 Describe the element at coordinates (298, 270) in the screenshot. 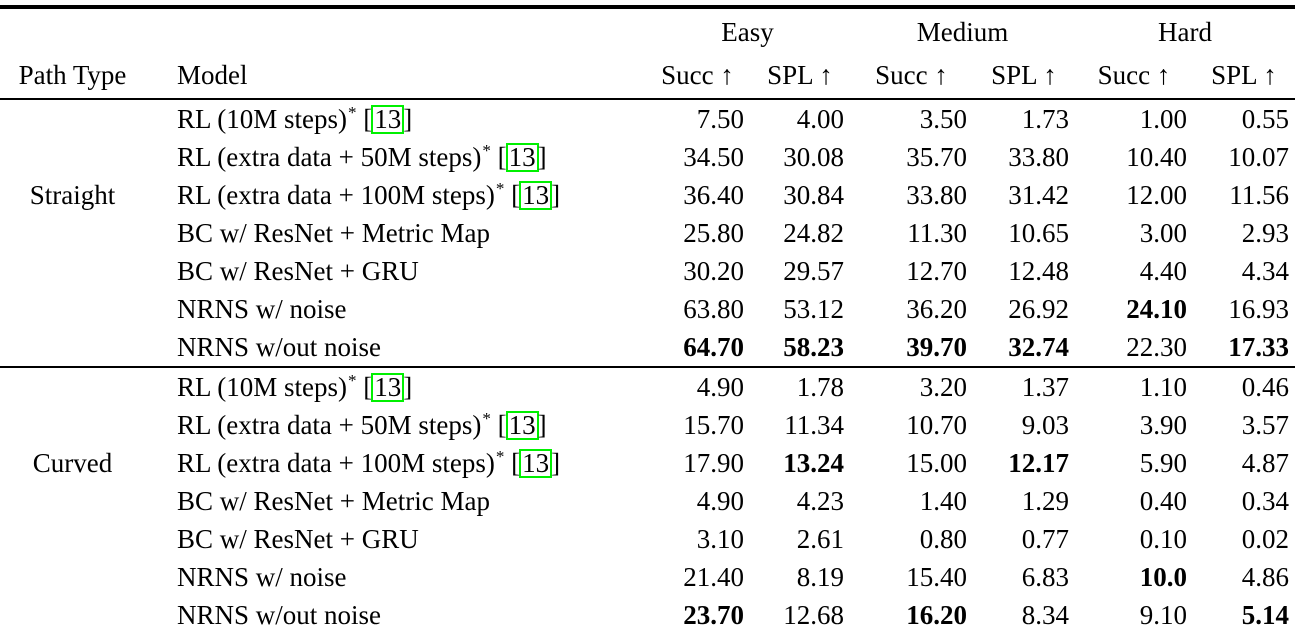

I see `model-name: BC w/ ResNet + GRU` at that location.